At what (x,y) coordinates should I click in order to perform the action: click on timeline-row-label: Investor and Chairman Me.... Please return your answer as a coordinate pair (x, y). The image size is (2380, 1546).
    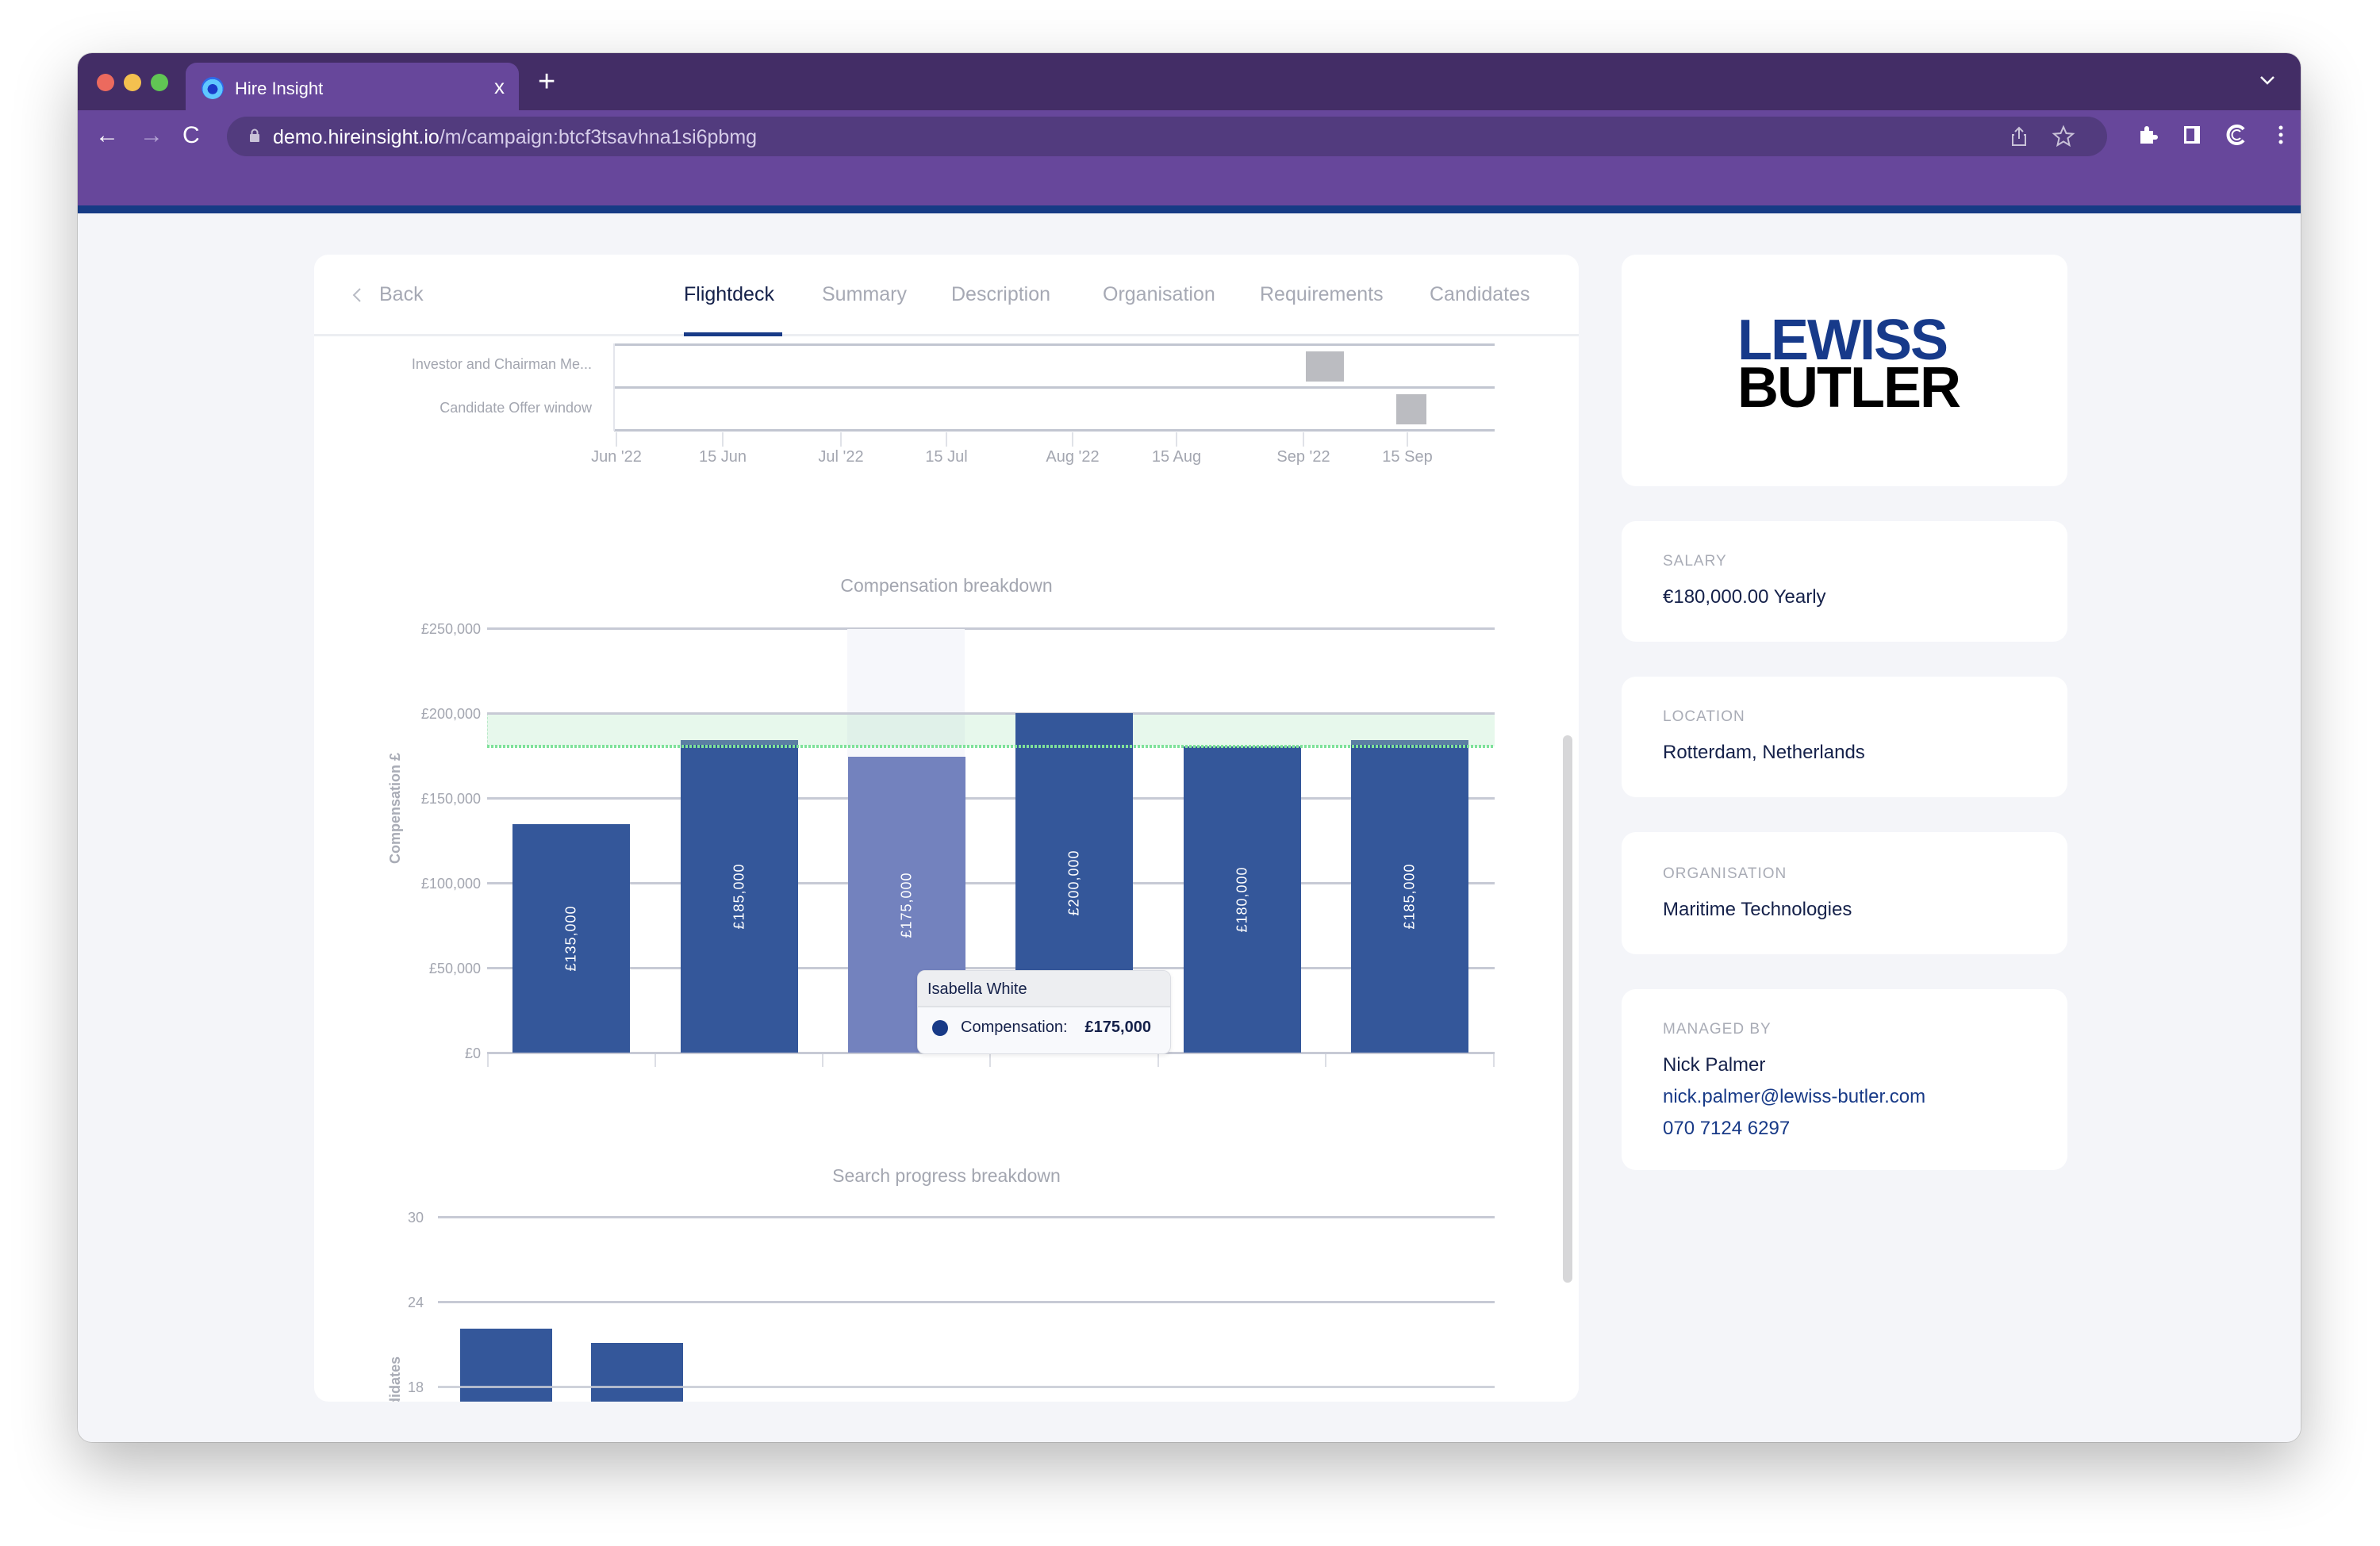
    Looking at the image, I should click on (501, 364).